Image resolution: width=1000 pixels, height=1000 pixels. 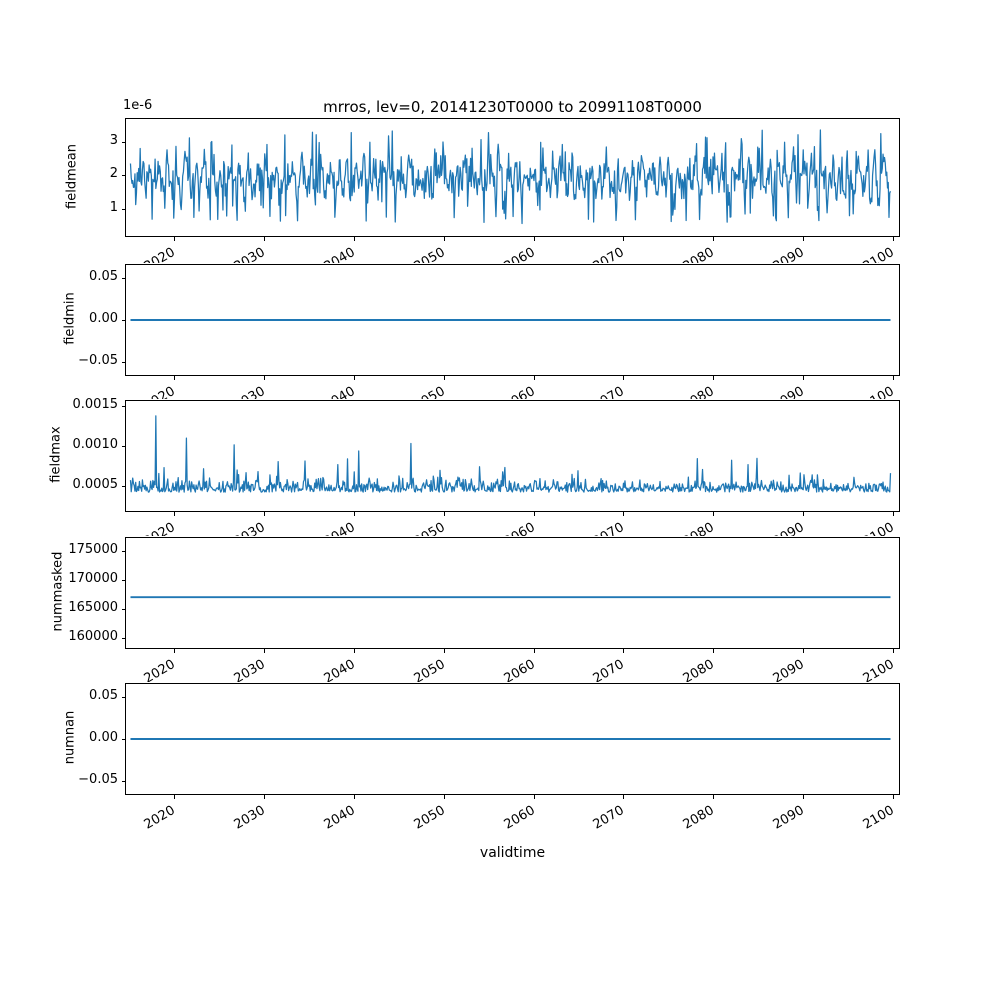 I want to click on plot-area-fieldmean, so click(x=512, y=177).